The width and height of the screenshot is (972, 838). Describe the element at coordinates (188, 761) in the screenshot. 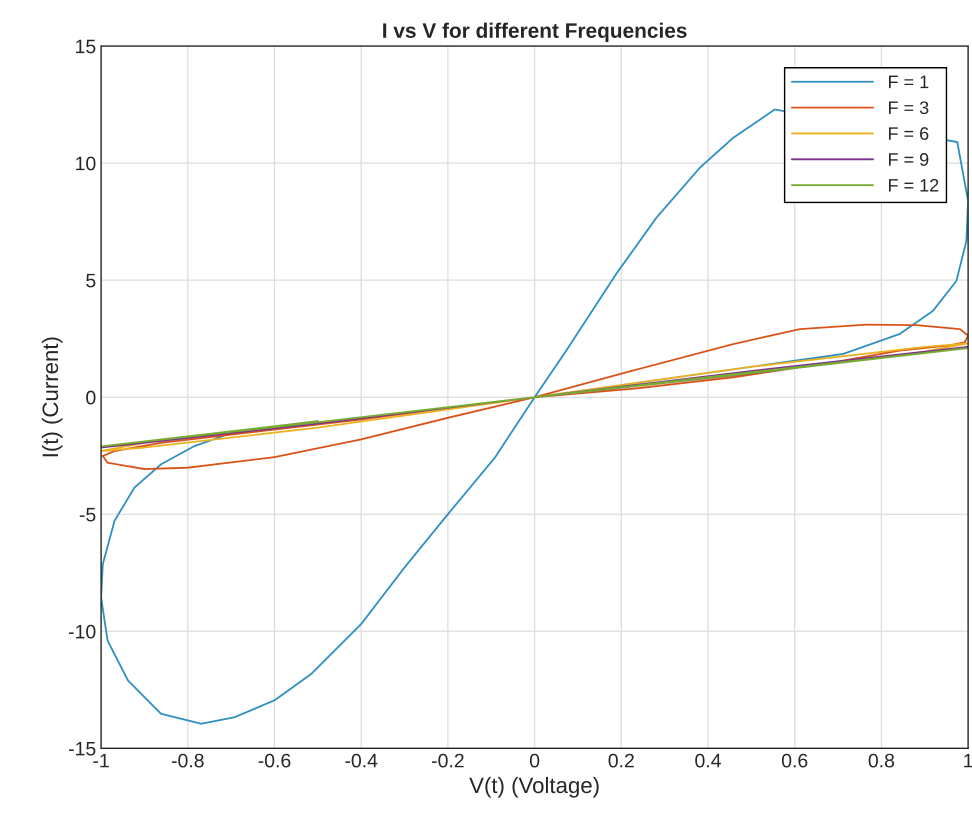

I see `x-tick-label: -0.8` at that location.